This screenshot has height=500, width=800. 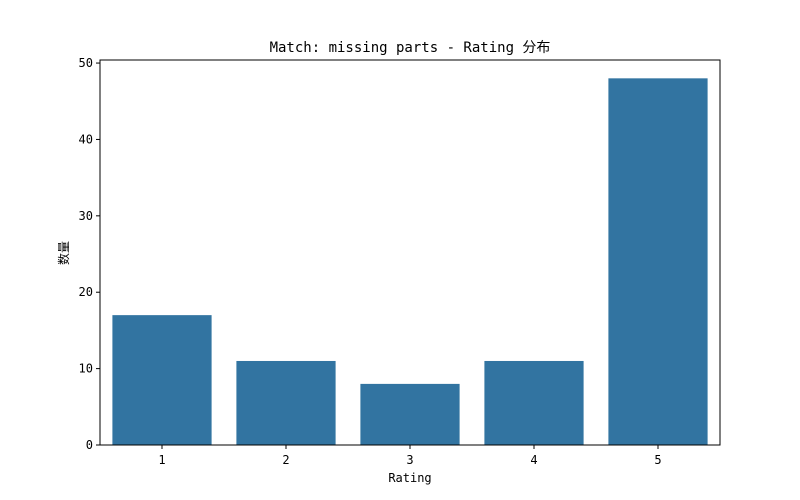 I want to click on x-axis-ticks: 1 2 3 4 5, so click(x=410, y=456).